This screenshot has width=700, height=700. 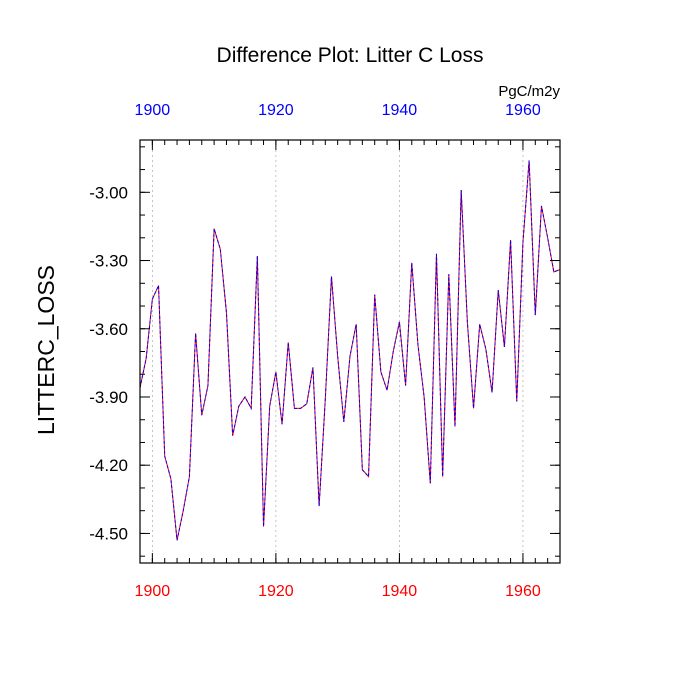 What do you see at coordinates (108, 329) in the screenshot?
I see `y-tick-label--3.60: -3.60` at bounding box center [108, 329].